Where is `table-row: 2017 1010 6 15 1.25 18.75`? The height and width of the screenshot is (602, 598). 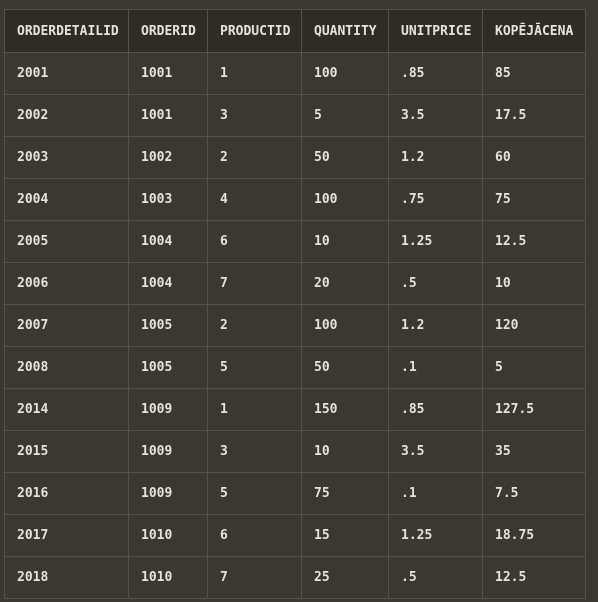
table-row: 2017 1010 6 15 1.25 18.75 is located at coordinates (295, 536).